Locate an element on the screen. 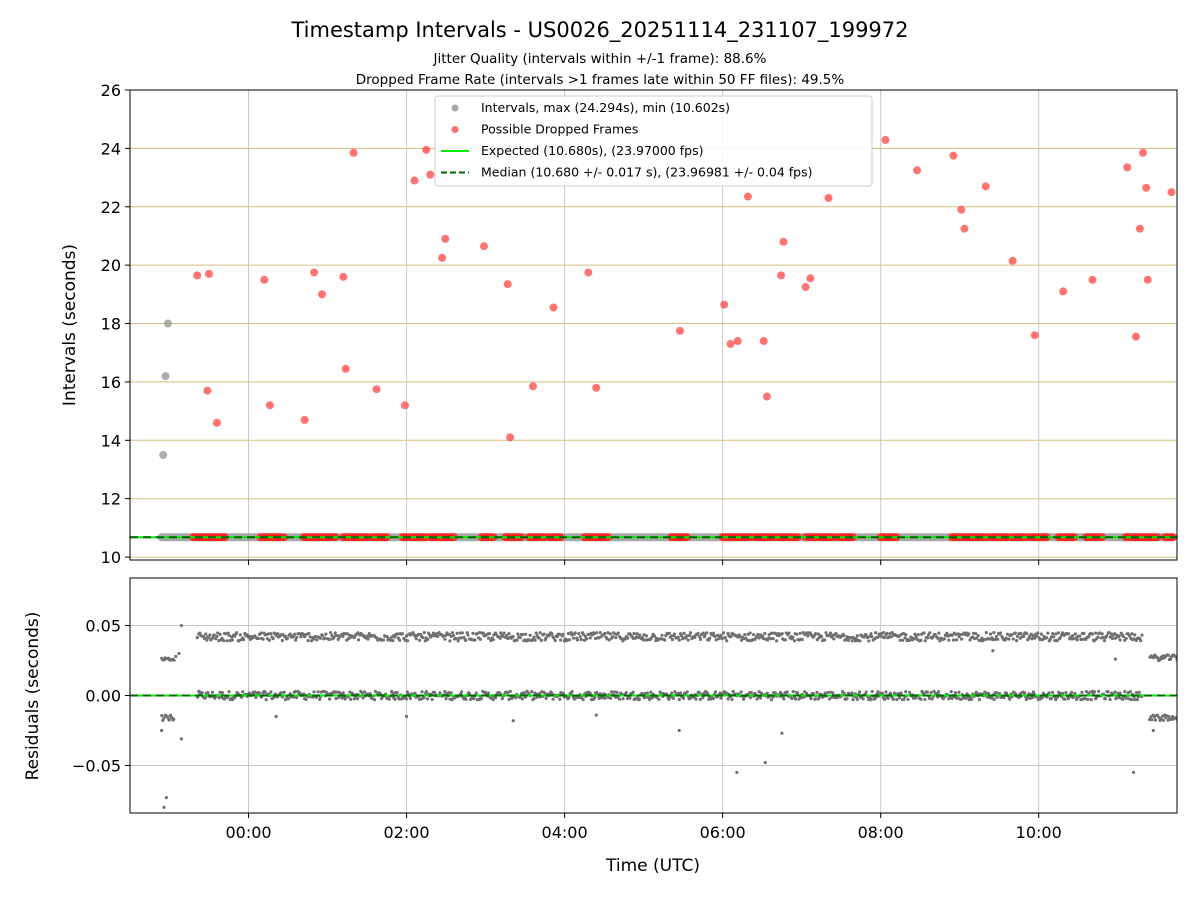  bottom-ytick-label-0: −0.05 is located at coordinates (96, 765).